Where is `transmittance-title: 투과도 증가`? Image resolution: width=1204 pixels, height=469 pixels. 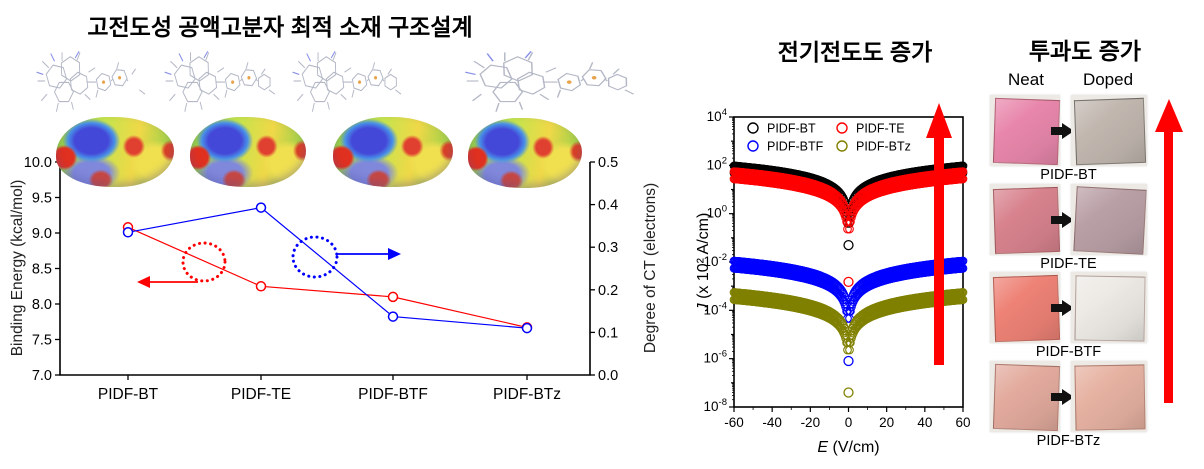 transmittance-title: 투과도 증가 is located at coordinates (1085, 51).